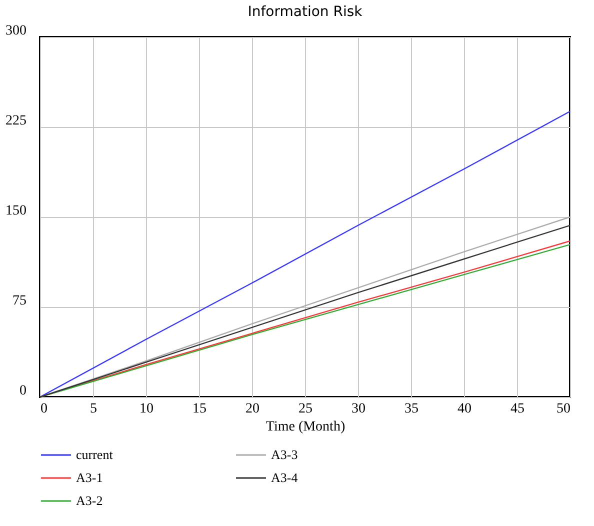 This screenshot has width=594, height=526. What do you see at coordinates (359, 409) in the screenshot?
I see `x-tick-label: 30` at bounding box center [359, 409].